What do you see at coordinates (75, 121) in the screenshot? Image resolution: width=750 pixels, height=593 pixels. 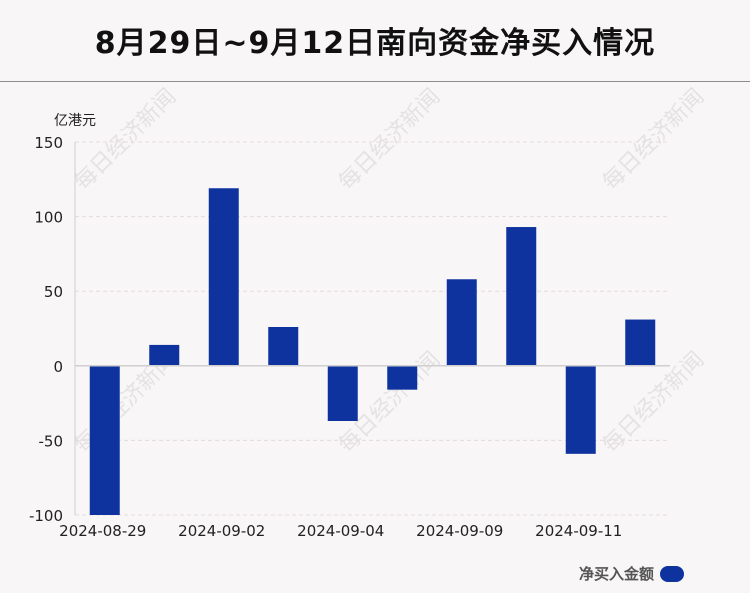 I see `y-axis-label: 亿港元` at bounding box center [75, 121].